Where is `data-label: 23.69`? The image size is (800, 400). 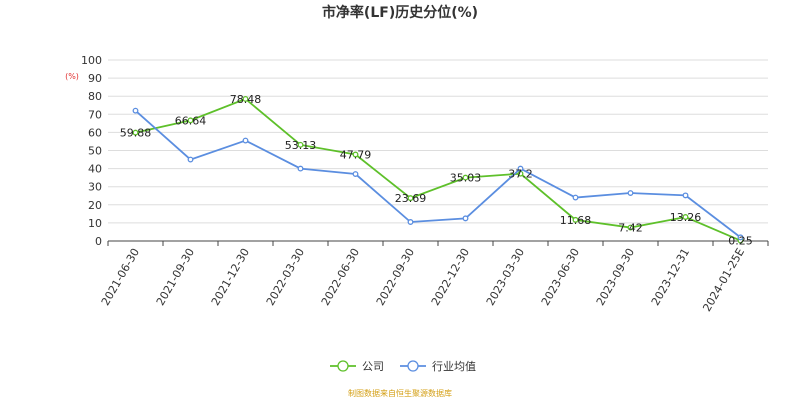
data-label: 23.69 is located at coordinates (411, 198).